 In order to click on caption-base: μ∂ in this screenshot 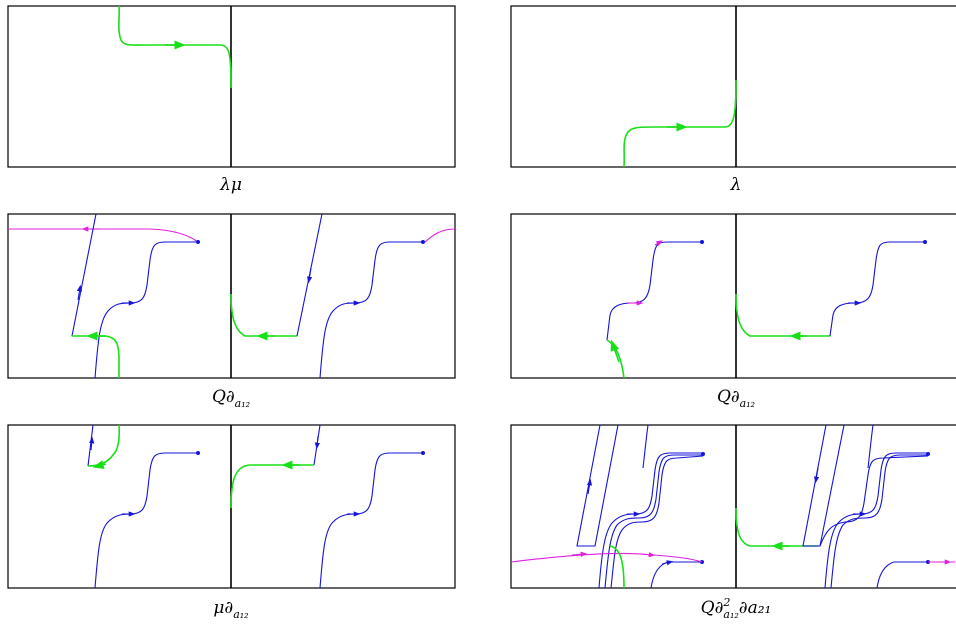, I will do `click(223, 608)`.